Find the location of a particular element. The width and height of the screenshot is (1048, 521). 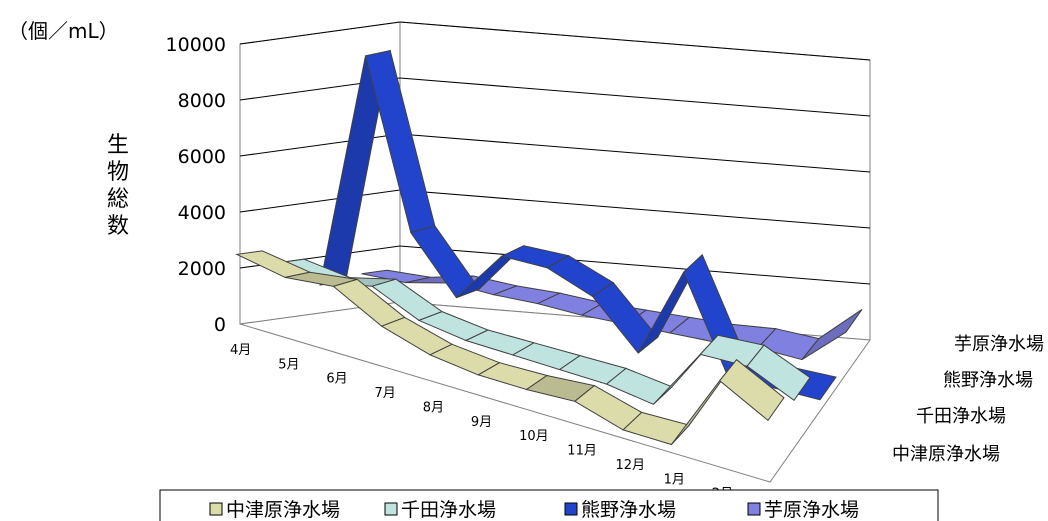

x-tick-label: 7月 is located at coordinates (385, 393).